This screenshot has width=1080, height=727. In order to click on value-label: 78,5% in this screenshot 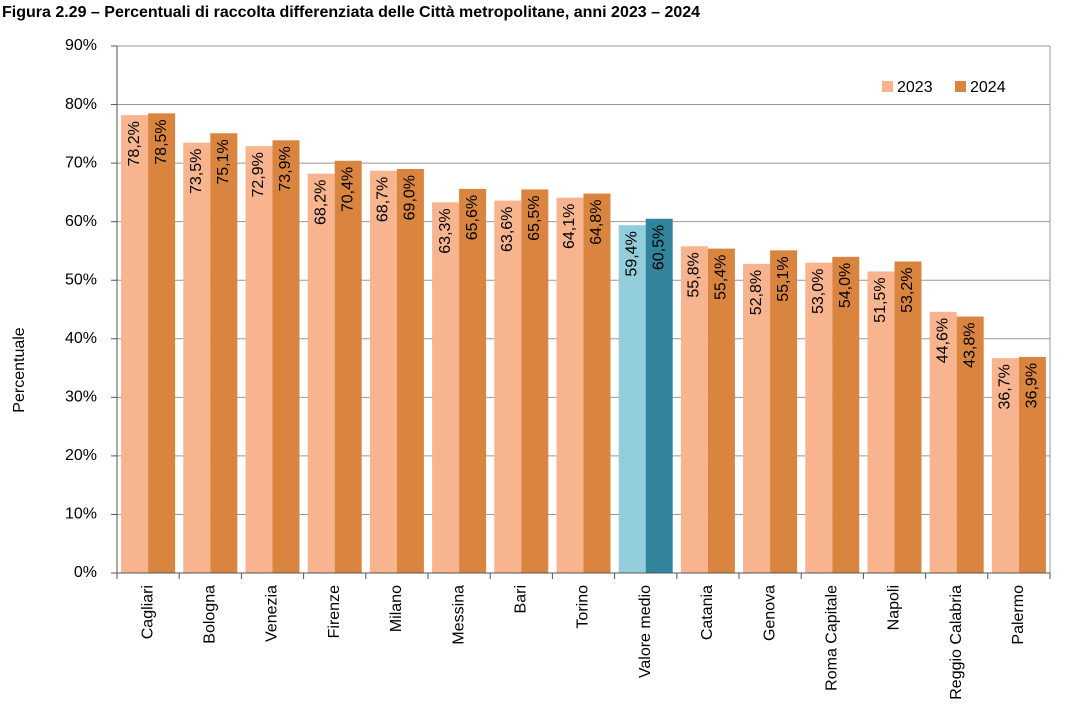, I will do `click(161, 141)`.